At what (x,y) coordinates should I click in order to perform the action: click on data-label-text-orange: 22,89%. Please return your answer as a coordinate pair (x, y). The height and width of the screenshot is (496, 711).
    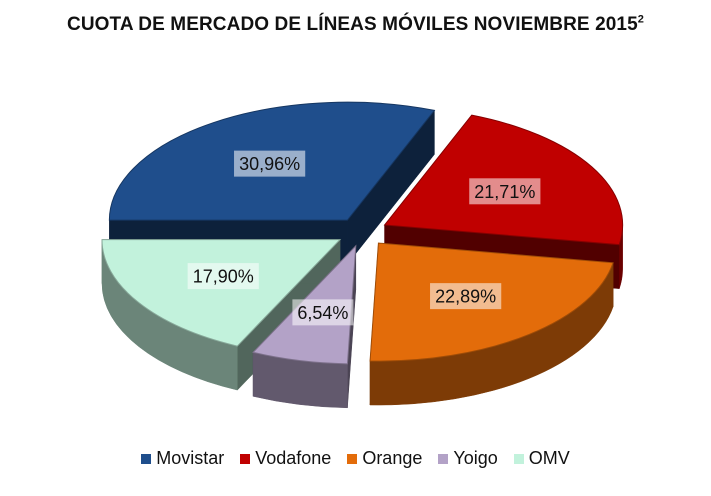
    Looking at the image, I should click on (465, 297).